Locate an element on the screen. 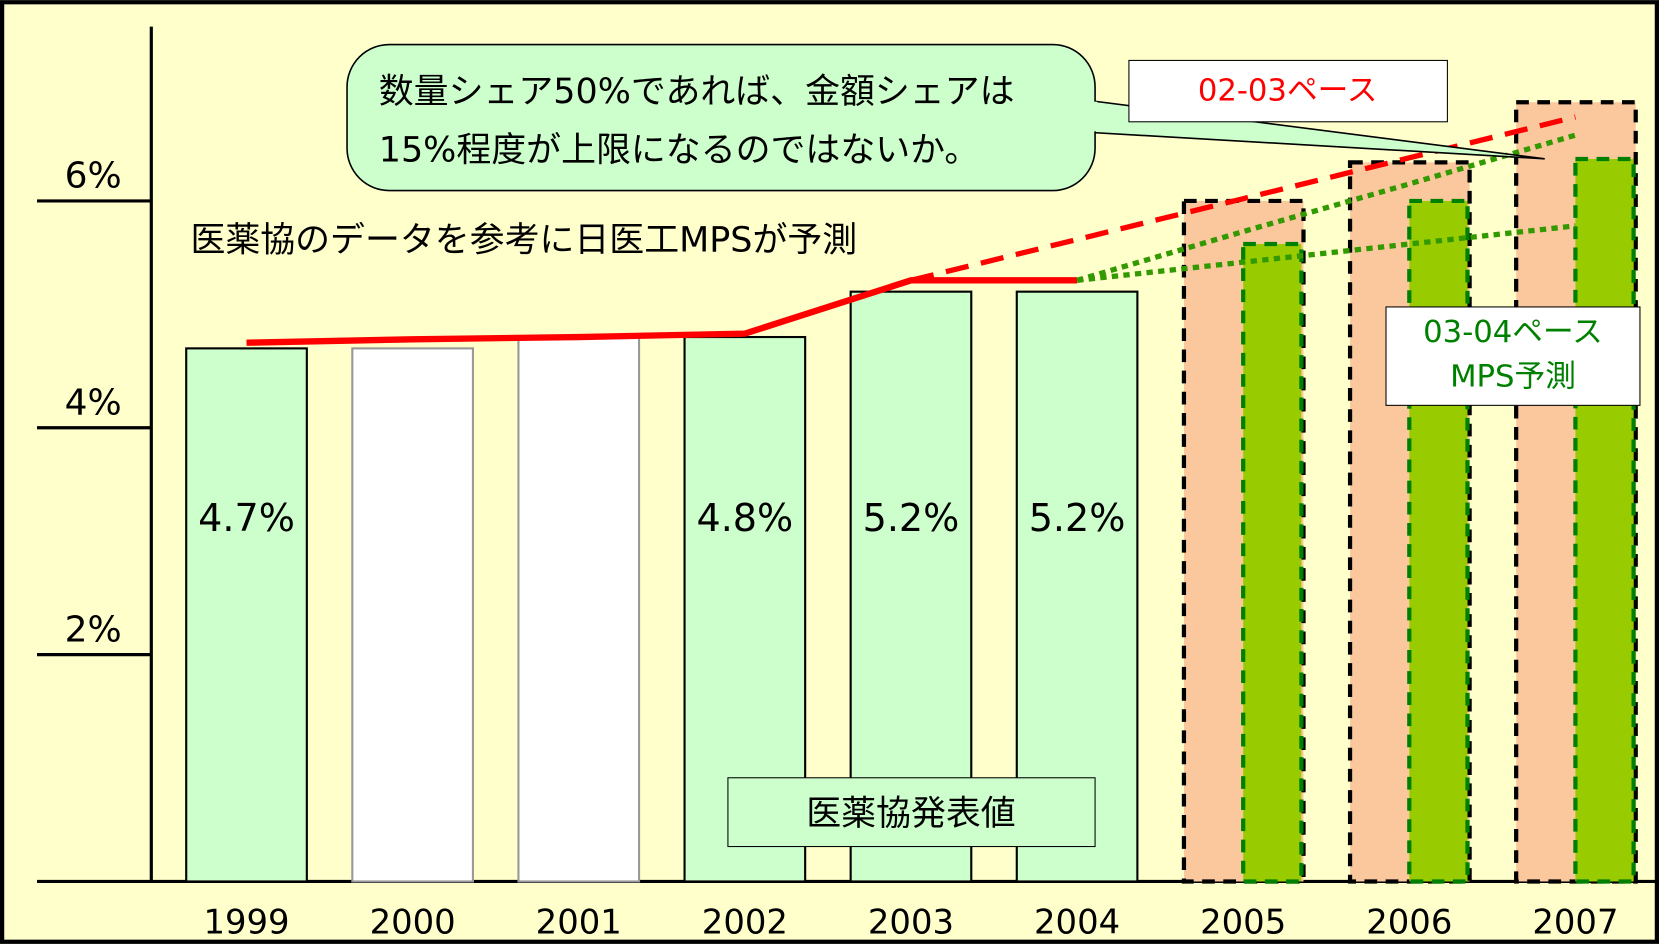  data-label: 4.7% is located at coordinates (246, 518).